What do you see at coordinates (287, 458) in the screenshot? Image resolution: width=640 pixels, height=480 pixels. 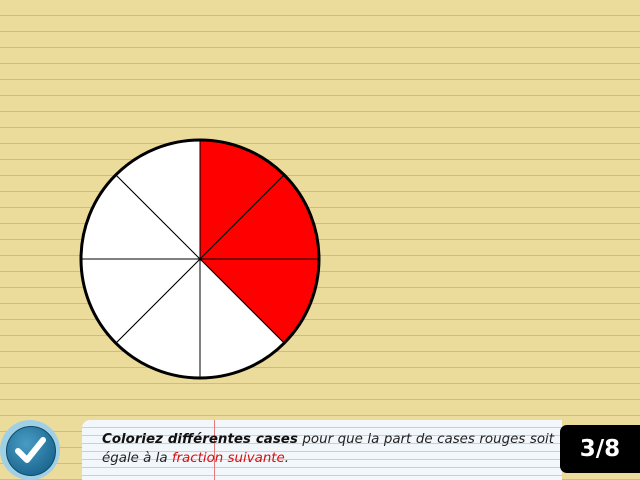 I see `instruction-end: .` at bounding box center [287, 458].